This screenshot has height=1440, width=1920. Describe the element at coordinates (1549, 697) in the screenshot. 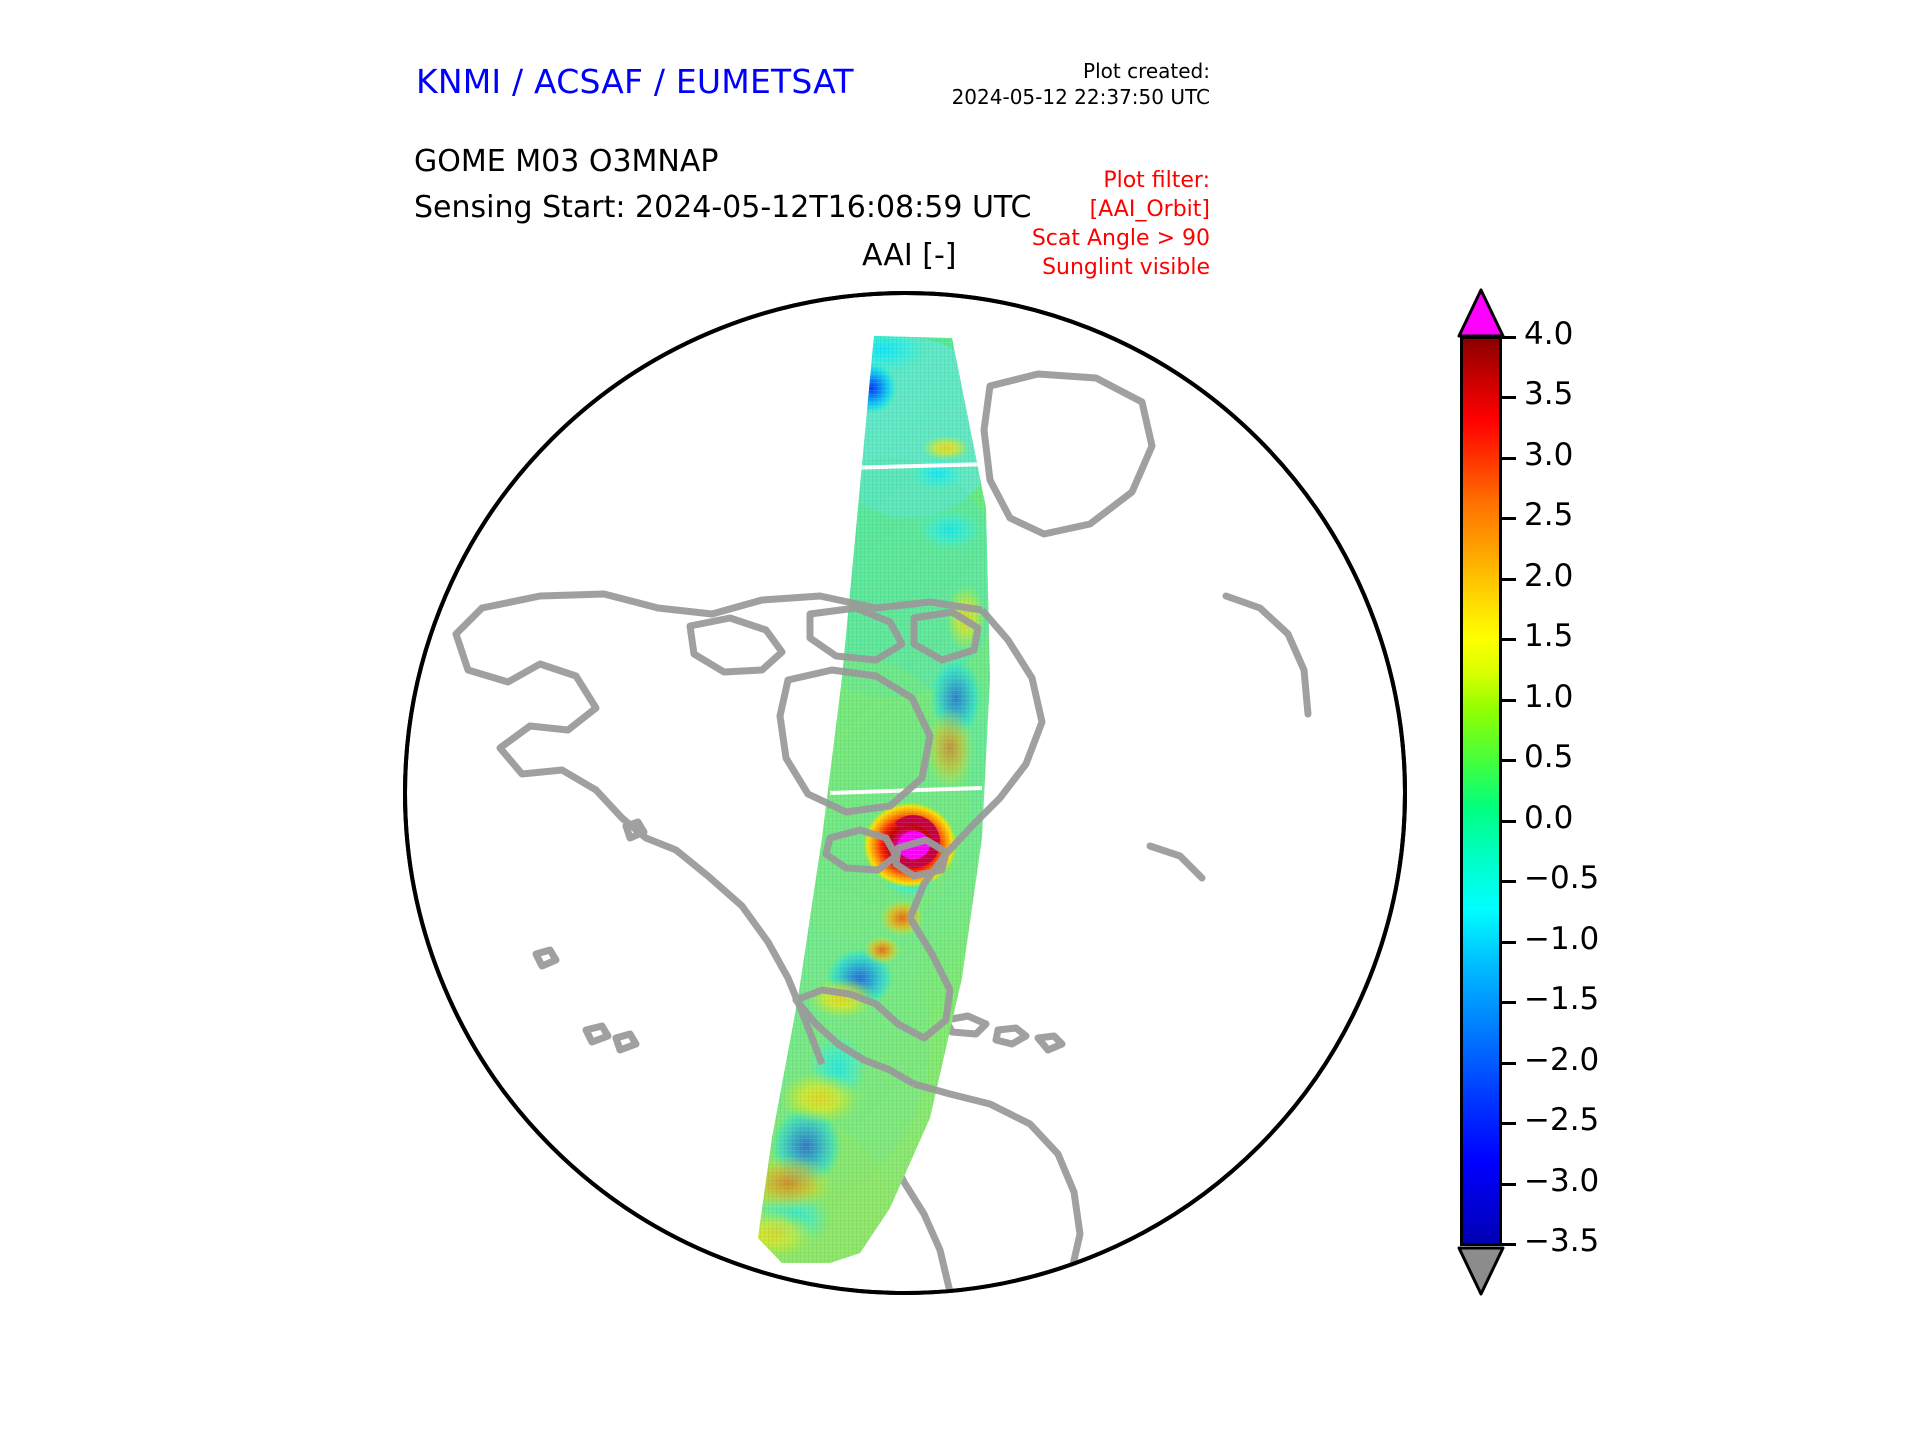

I see `colorbar-tick-label: 1.0` at that location.